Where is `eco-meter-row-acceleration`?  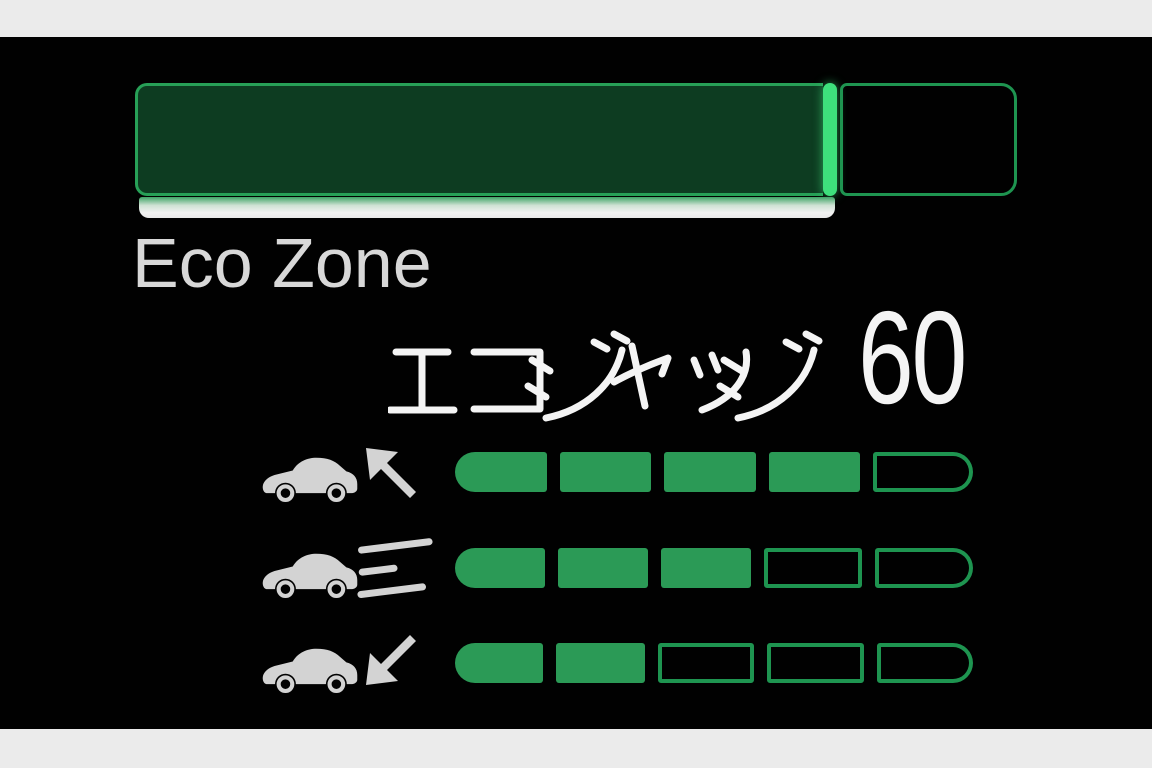
eco-meter-row-acceleration is located at coordinates (617, 472).